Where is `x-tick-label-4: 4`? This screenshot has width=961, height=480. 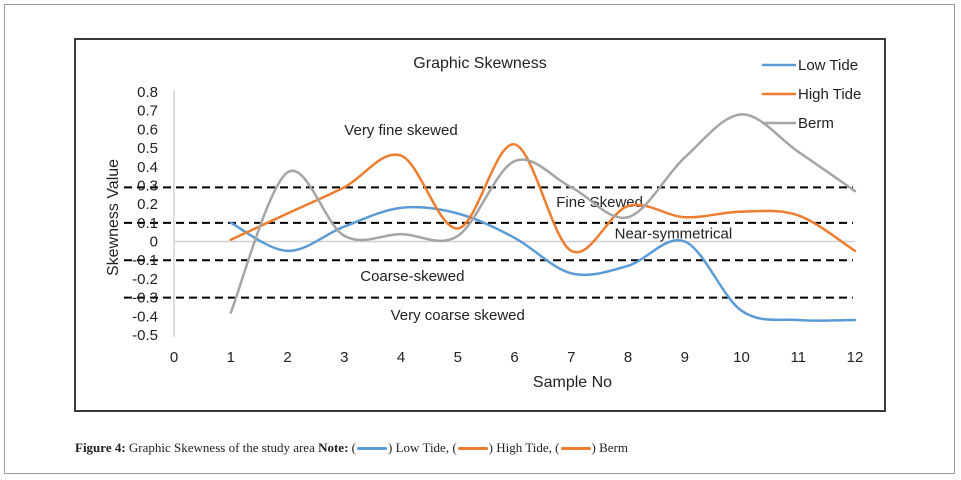
x-tick-label-4: 4 is located at coordinates (401, 357).